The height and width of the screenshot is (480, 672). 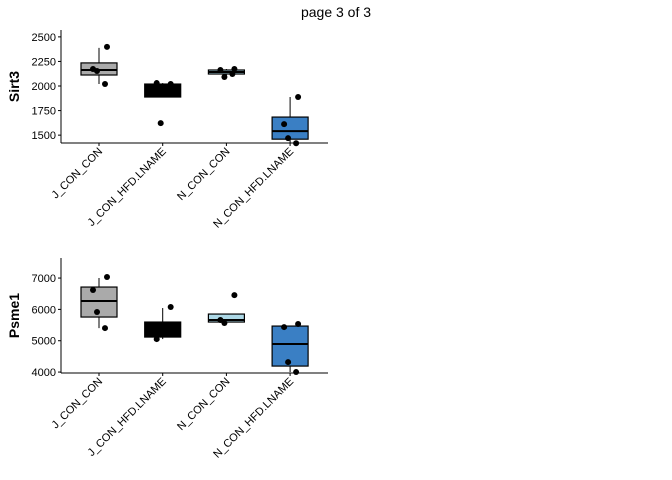 What do you see at coordinates (44, 279) in the screenshot?
I see `y-tick-label: 7000` at bounding box center [44, 279].